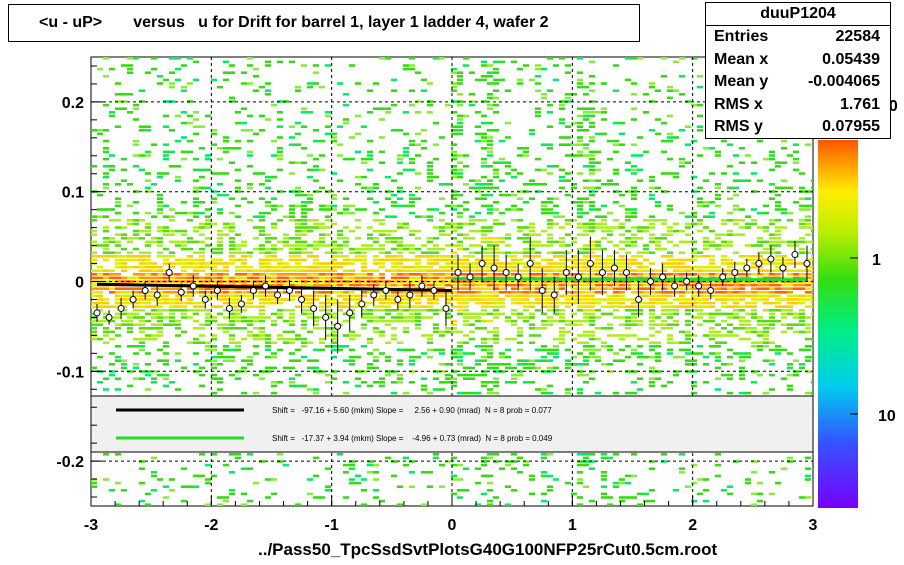 This screenshot has width=904, height=565. Describe the element at coordinates (70, 372) in the screenshot. I see `y-tick-label: -0.1` at that location.